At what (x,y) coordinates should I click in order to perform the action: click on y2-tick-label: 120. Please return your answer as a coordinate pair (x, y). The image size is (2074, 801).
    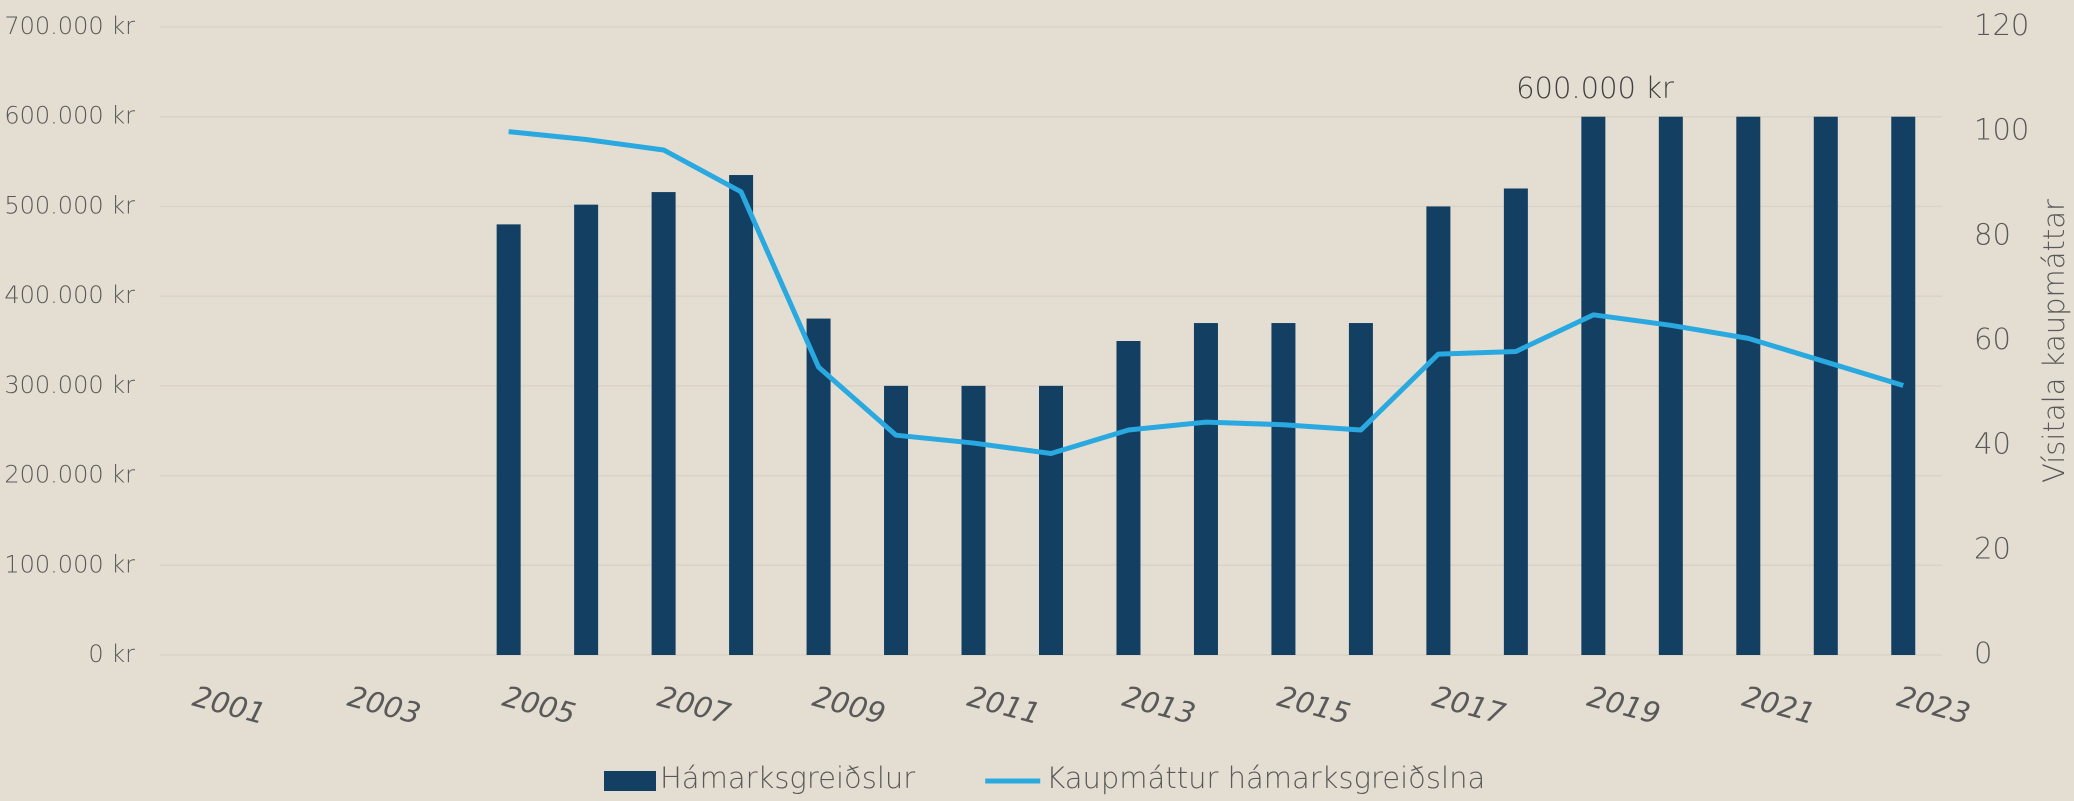
    Looking at the image, I should click on (2001, 25).